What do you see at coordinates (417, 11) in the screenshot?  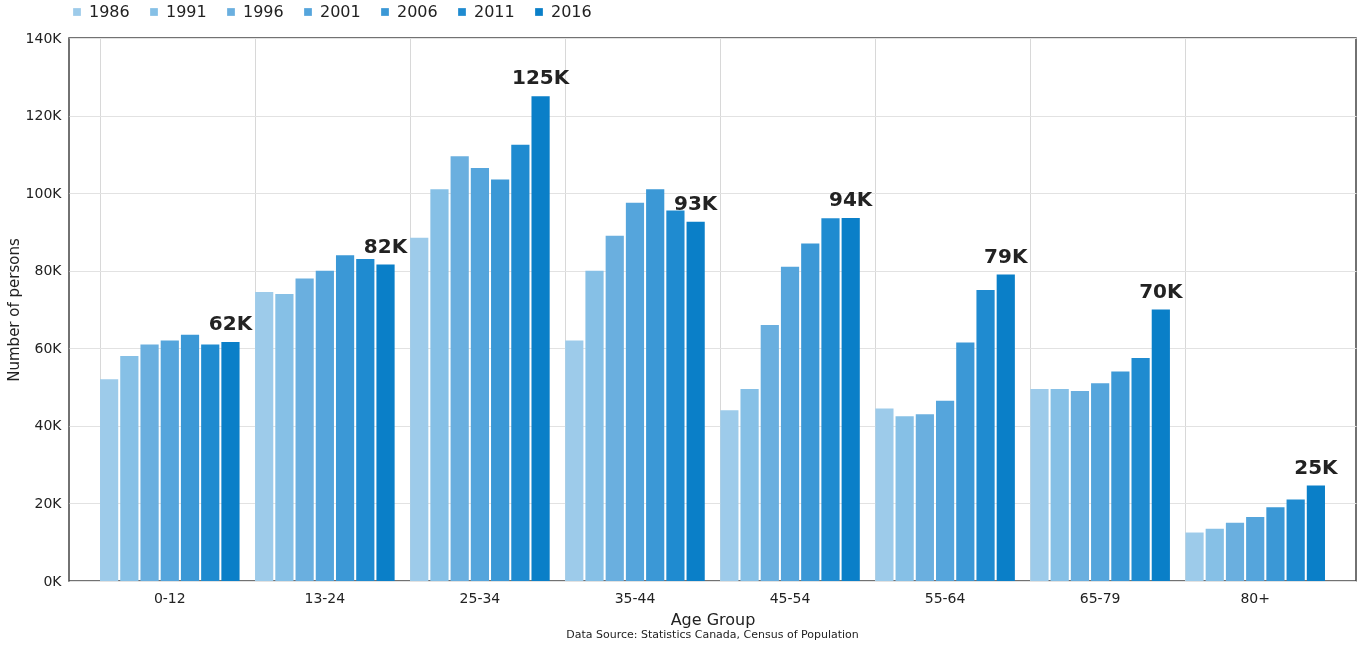 I see `legend-label: 2006` at bounding box center [417, 11].